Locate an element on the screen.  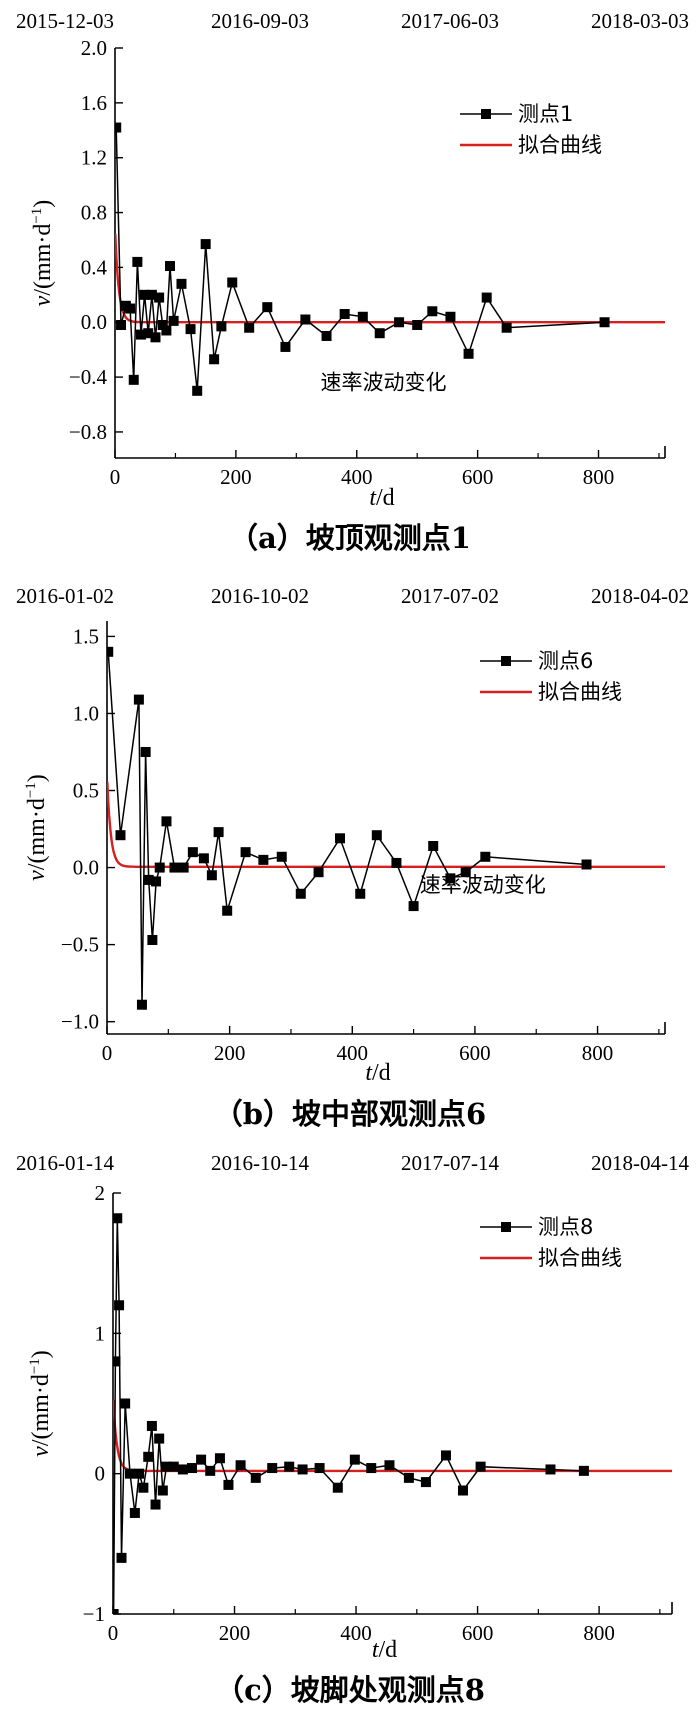
chart-3-y-axis-label: v/(mm·d−1) is located at coordinates (40, 1403).